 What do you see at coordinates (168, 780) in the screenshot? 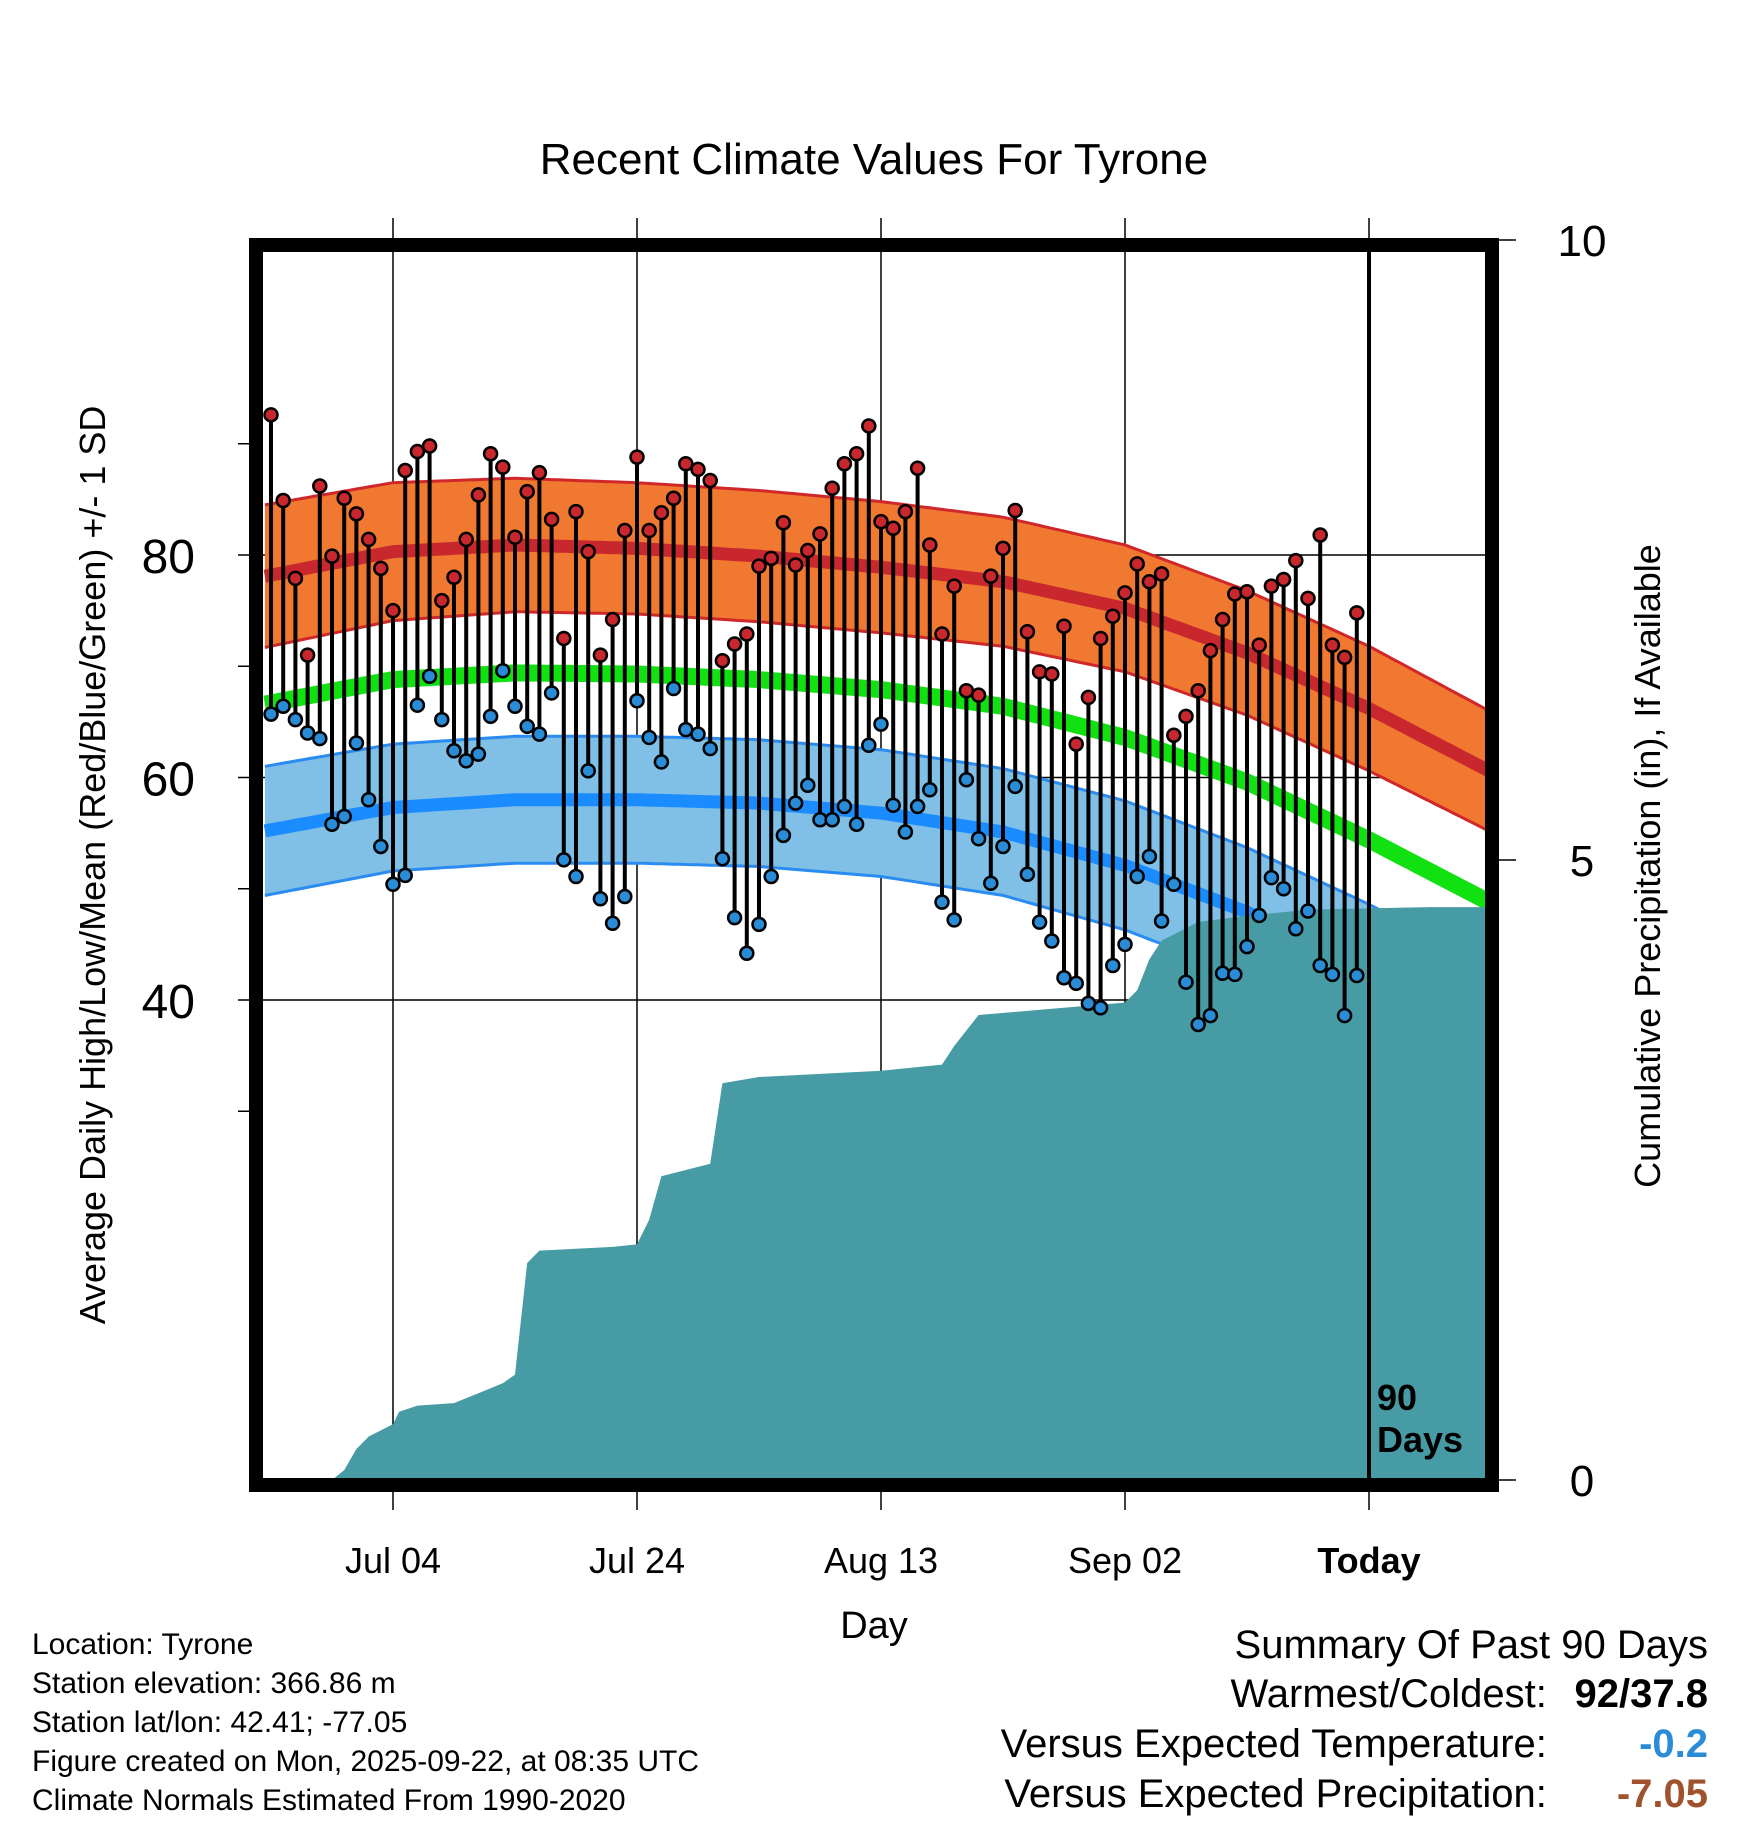
I see `y-tick-label: 60` at bounding box center [168, 780].